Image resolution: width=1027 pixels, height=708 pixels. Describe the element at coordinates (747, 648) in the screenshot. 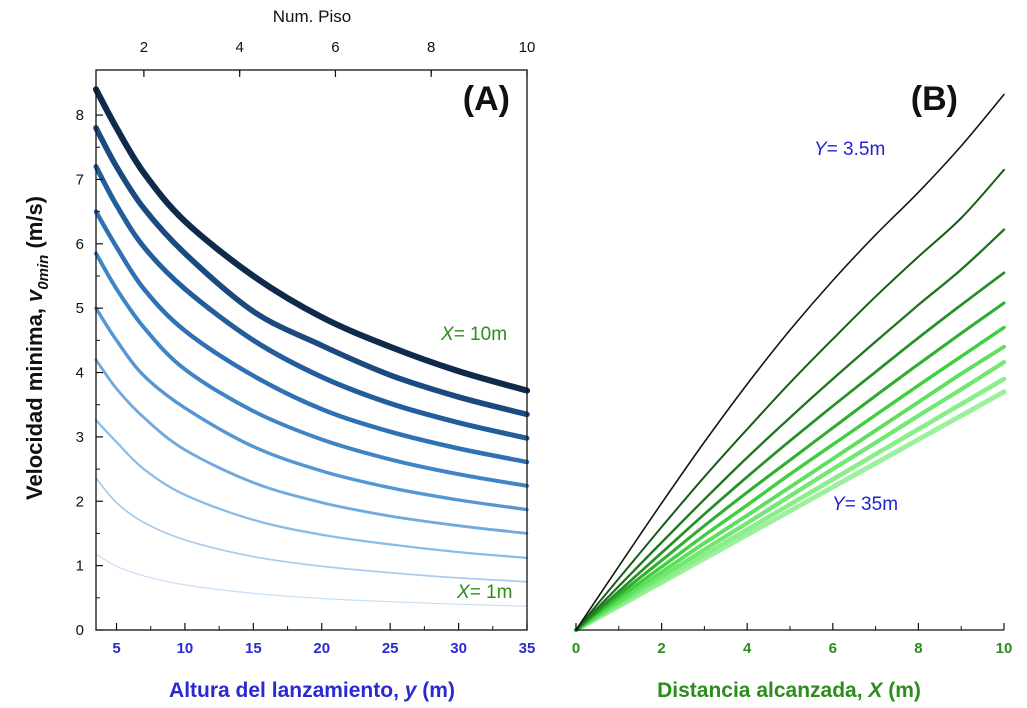

I see `x-tick-label: 4` at that location.